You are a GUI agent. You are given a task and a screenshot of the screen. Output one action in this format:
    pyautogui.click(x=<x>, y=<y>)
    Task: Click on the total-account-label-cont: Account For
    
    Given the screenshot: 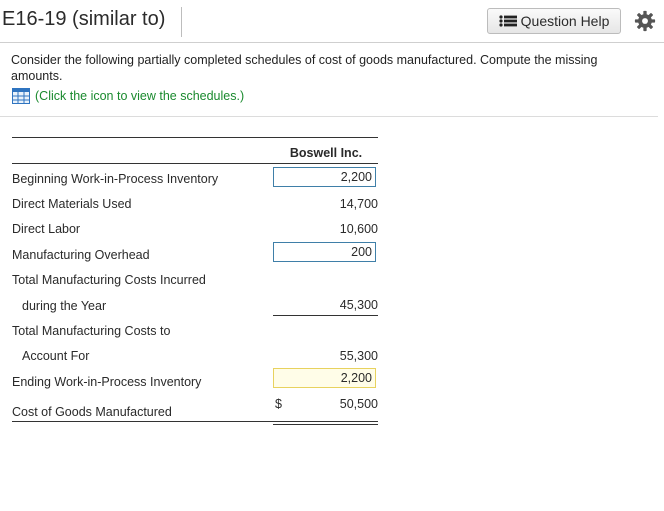 What is the action you would take?
    pyautogui.click(x=56, y=356)
    